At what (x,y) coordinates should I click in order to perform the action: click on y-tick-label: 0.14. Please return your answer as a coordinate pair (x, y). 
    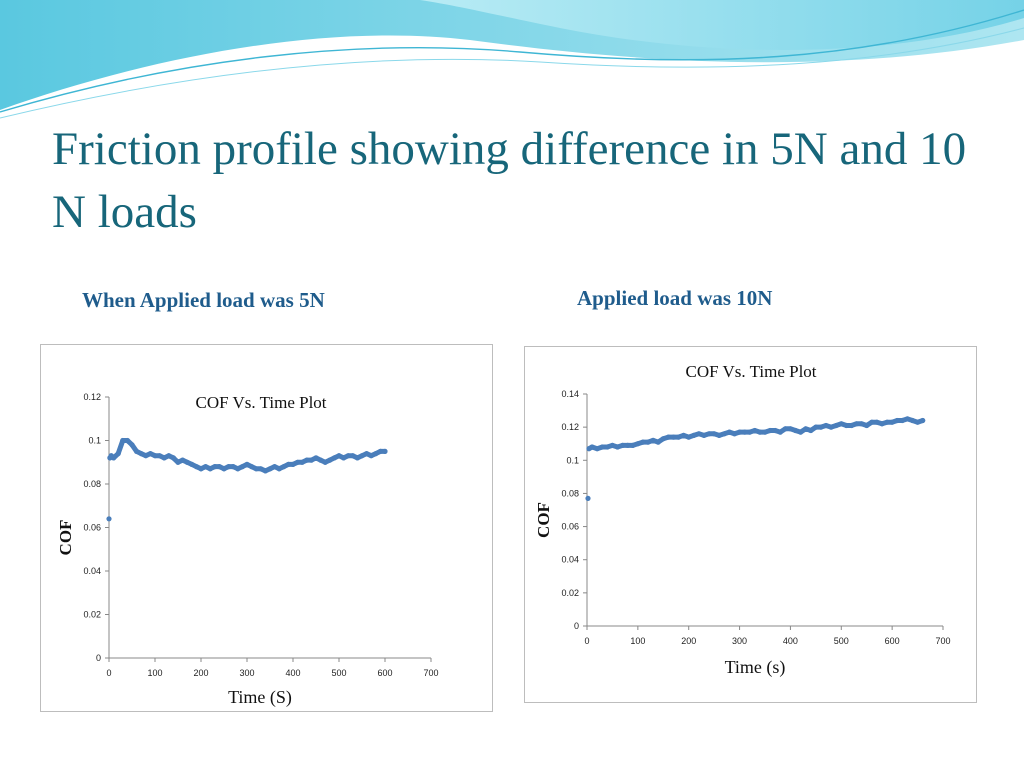
    Looking at the image, I should click on (570, 394).